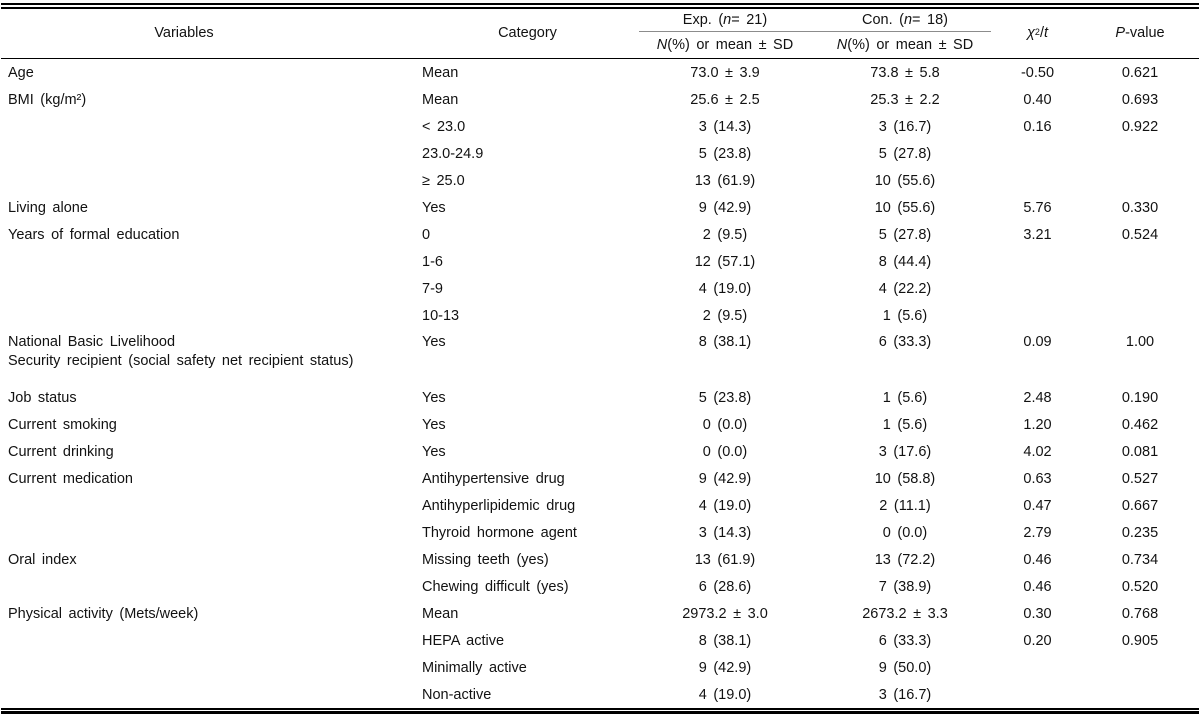 Image resolution: width=1200 pixels, height=724 pixels. What do you see at coordinates (1140, 397) in the screenshot?
I see `p-value-cell: 0.190` at bounding box center [1140, 397].